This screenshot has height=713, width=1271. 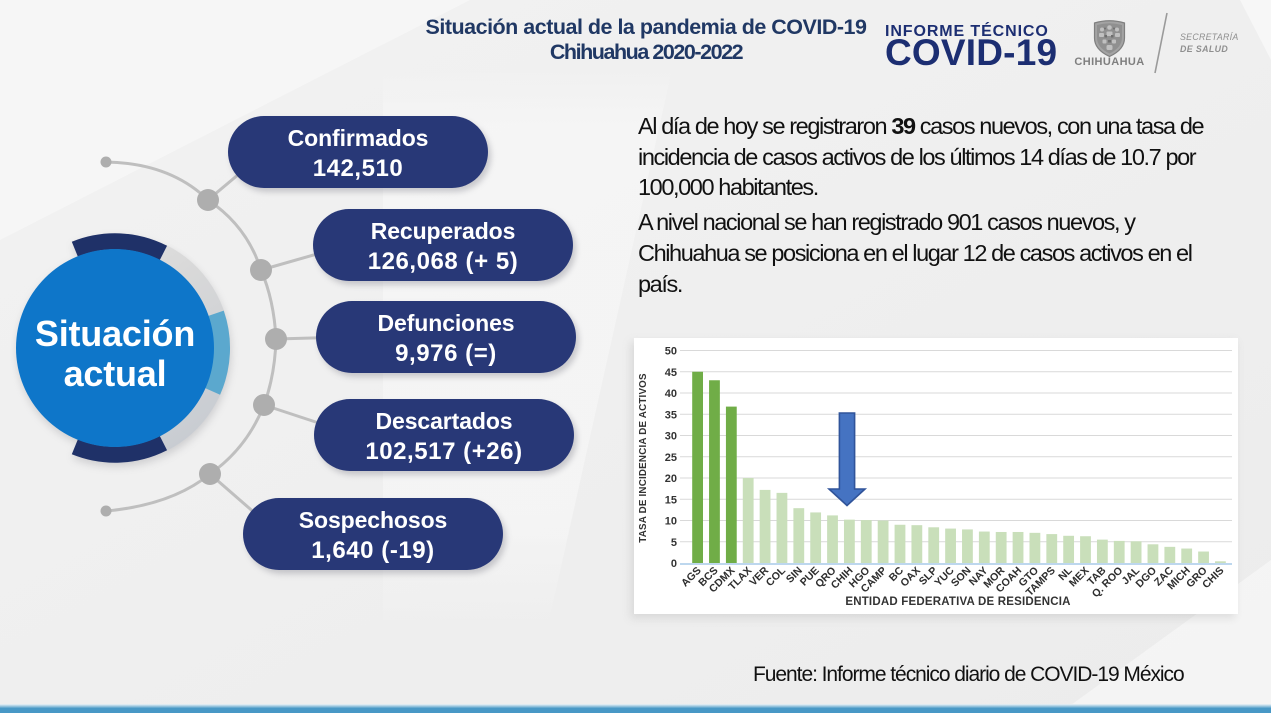 What do you see at coordinates (643, 458) in the screenshot?
I see `svg-text: TASA DE INCIDENCIA DE ACTIVOS` at bounding box center [643, 458].